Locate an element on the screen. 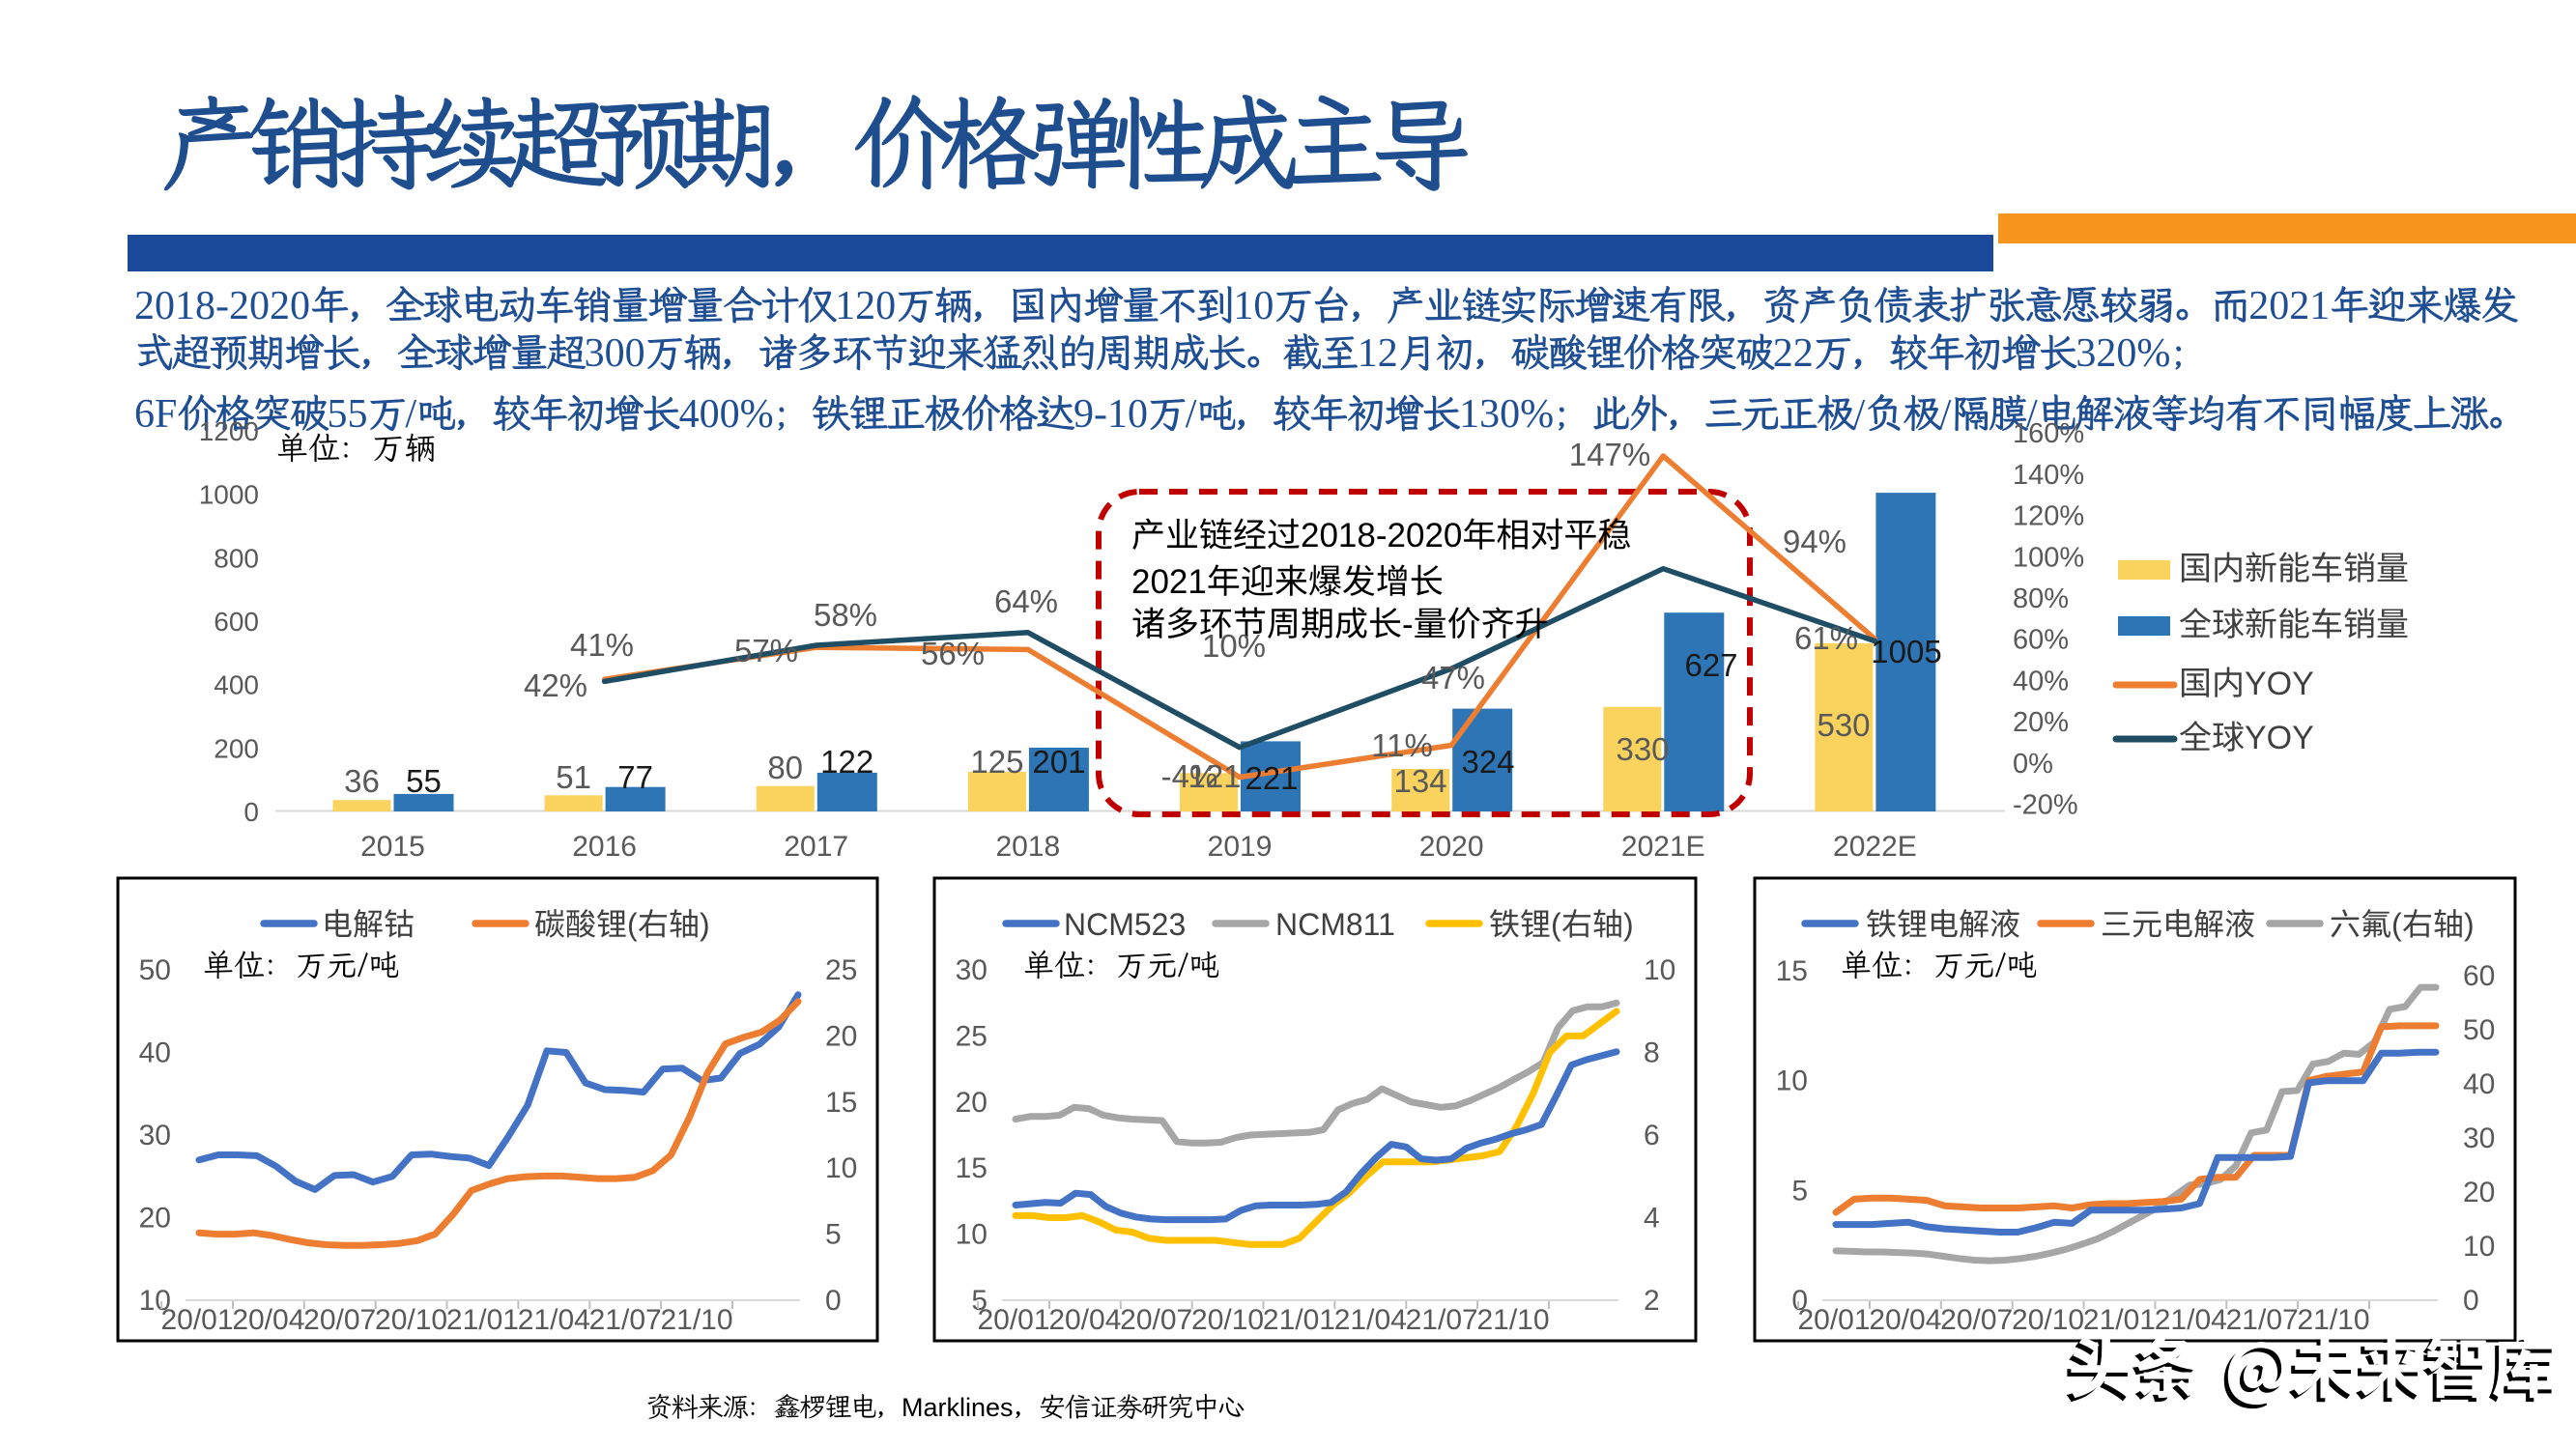 The width and height of the screenshot is (2576, 1449). svg-text: 77 is located at coordinates (635, 777).